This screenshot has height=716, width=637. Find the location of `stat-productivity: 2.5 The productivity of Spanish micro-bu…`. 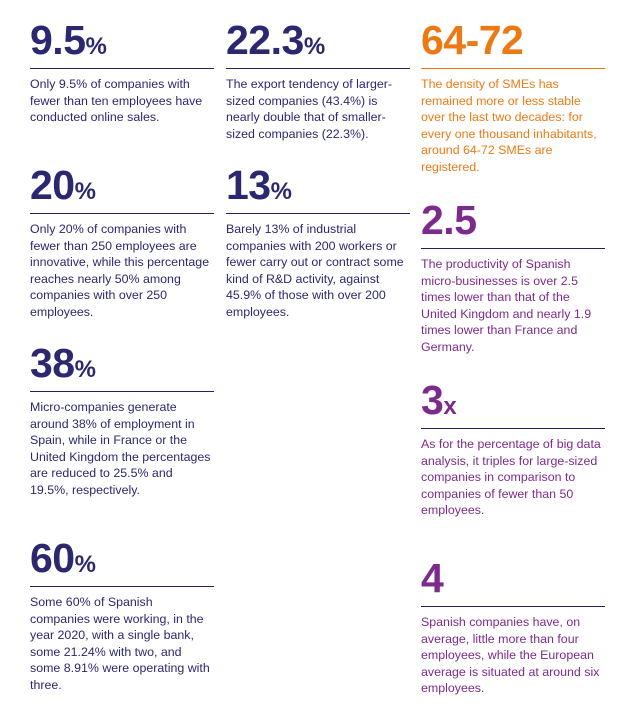

stat-productivity: 2.5 The productivity of Spanish micro-bu… is located at coordinates (513, 278).